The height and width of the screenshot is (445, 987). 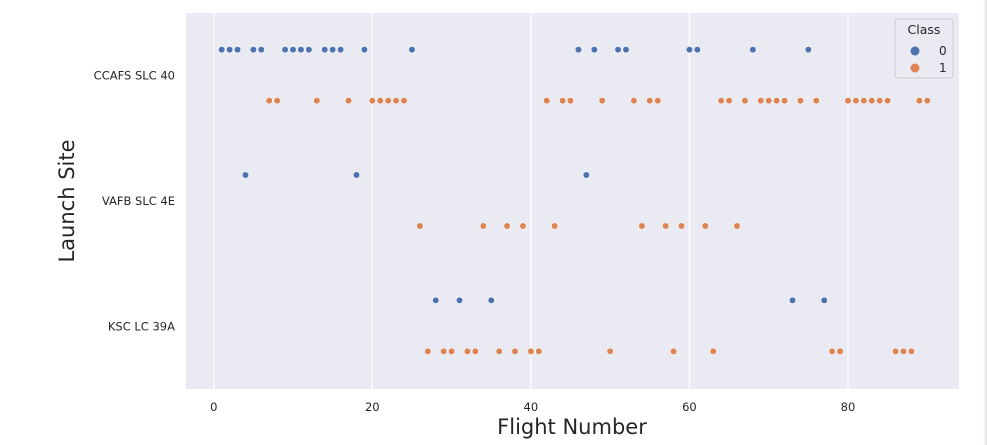 What do you see at coordinates (985, 222) in the screenshot?
I see `window-edge-shadow` at bounding box center [985, 222].